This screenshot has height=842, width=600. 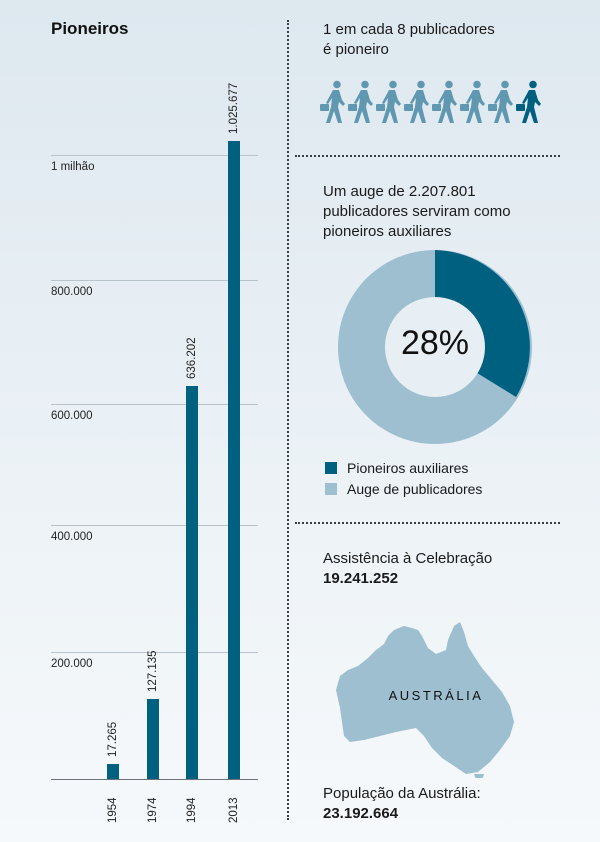 What do you see at coordinates (72, 416) in the screenshot?
I see `y-tick-label: 600.000` at bounding box center [72, 416].